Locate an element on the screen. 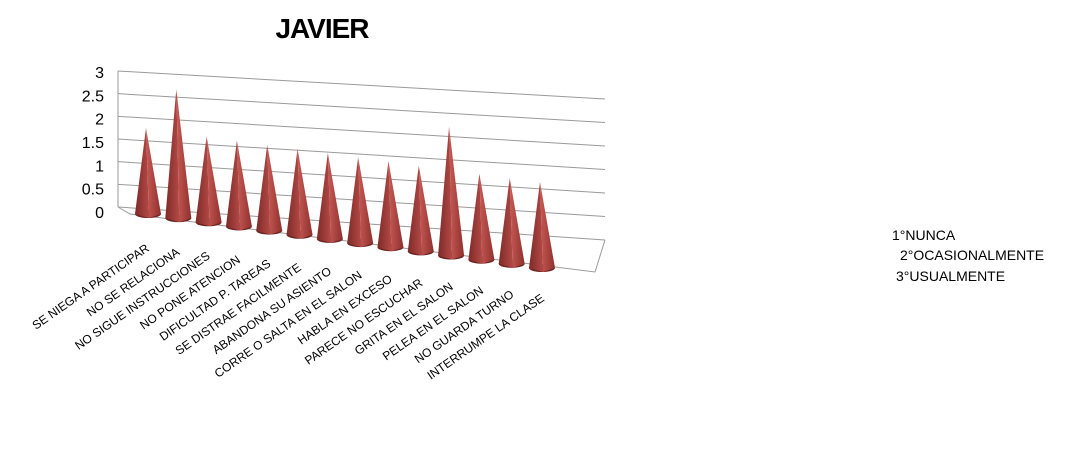 The height and width of the screenshot is (450, 1084). scale-note-usualmente: 3°USUALMENTE is located at coordinates (950, 276).